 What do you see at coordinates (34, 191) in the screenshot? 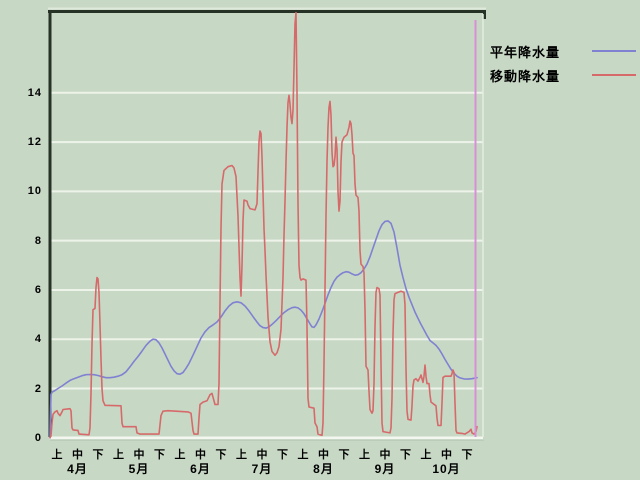
I see `y-tick-label-10: 10` at bounding box center [34, 191].